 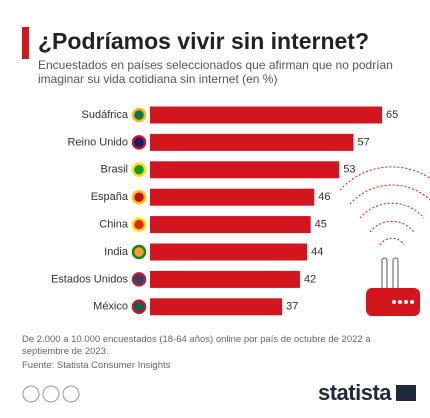 I want to click on value-label: 65, so click(x=392, y=115).